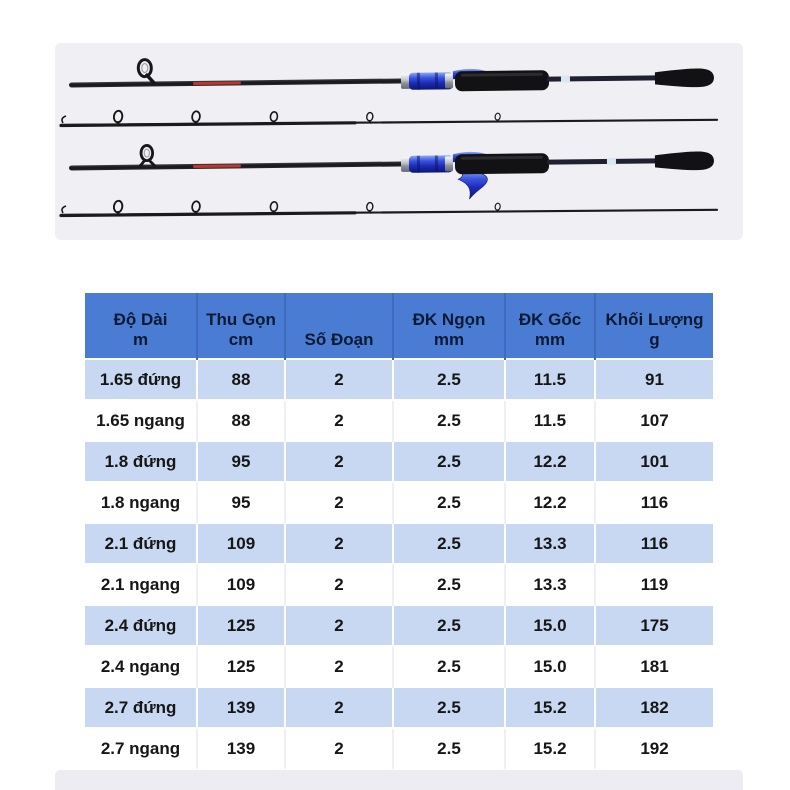  What do you see at coordinates (654, 340) in the screenshot?
I see `col-header-unit: g` at bounding box center [654, 340].